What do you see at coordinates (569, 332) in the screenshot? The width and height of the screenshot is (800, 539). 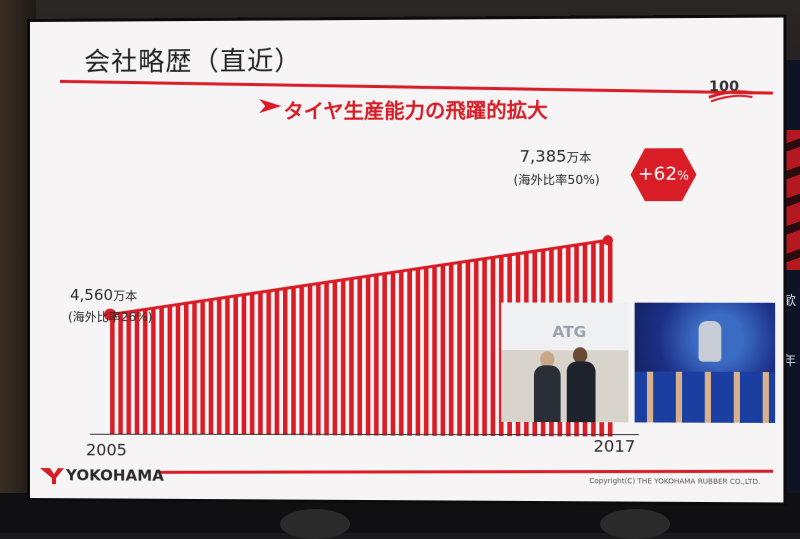 I see `photo-sign-text: ATG` at bounding box center [569, 332].